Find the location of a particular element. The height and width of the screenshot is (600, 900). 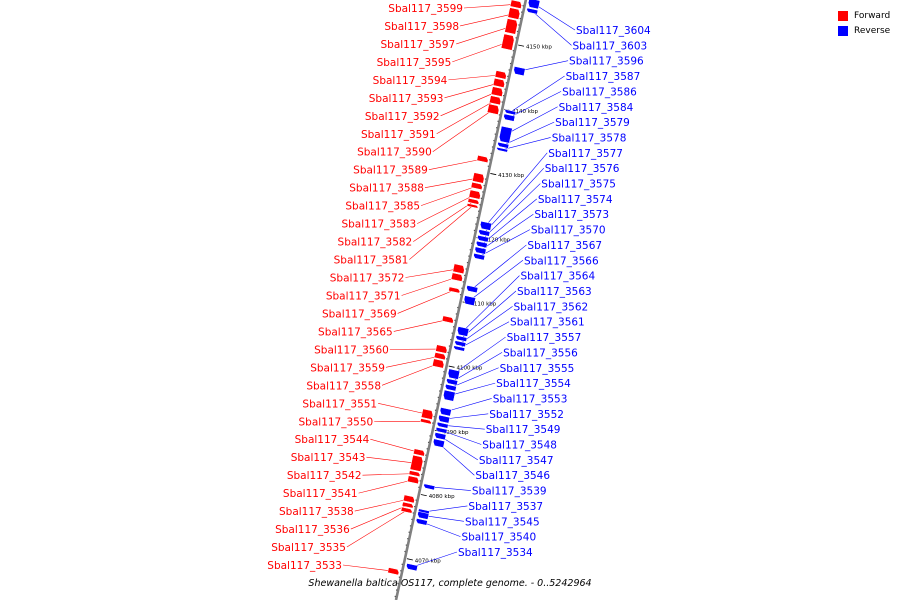

reverse-gene-label: Sbal117_3573 is located at coordinates (571, 215).